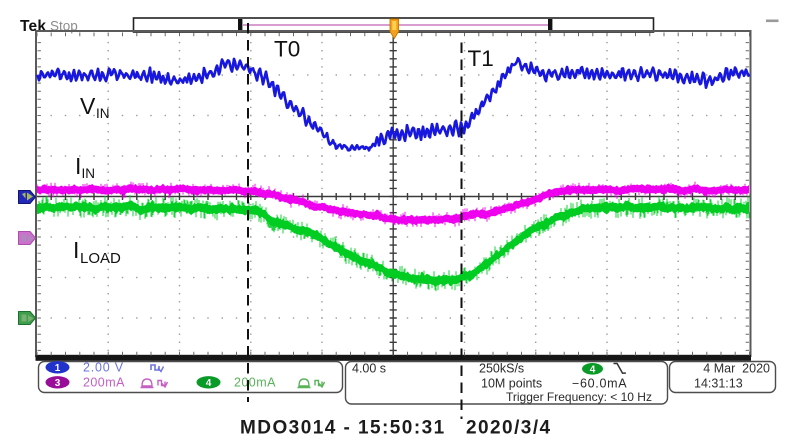 The height and width of the screenshot is (444, 797). What do you see at coordinates (58, 368) in the screenshot?
I see `svg-text: 1` at bounding box center [58, 368].